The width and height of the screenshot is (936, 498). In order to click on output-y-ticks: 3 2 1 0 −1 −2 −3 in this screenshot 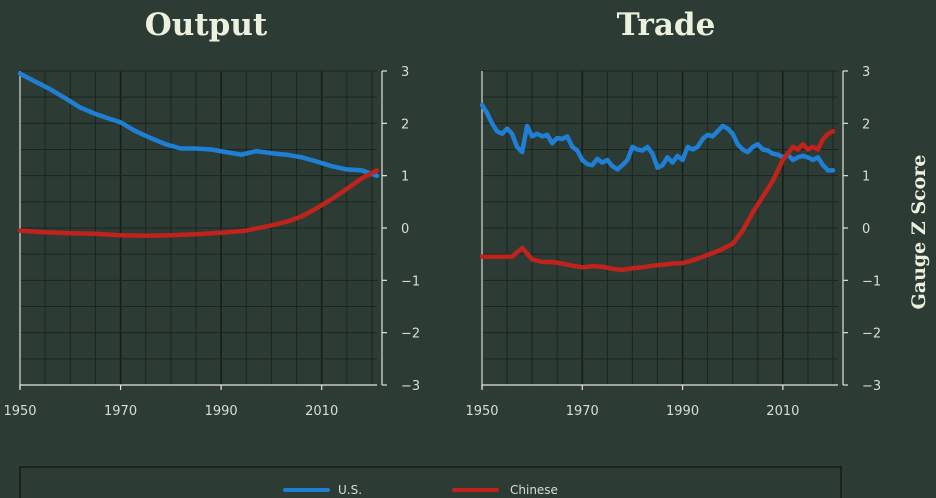, I will do `click(401, 229)`.